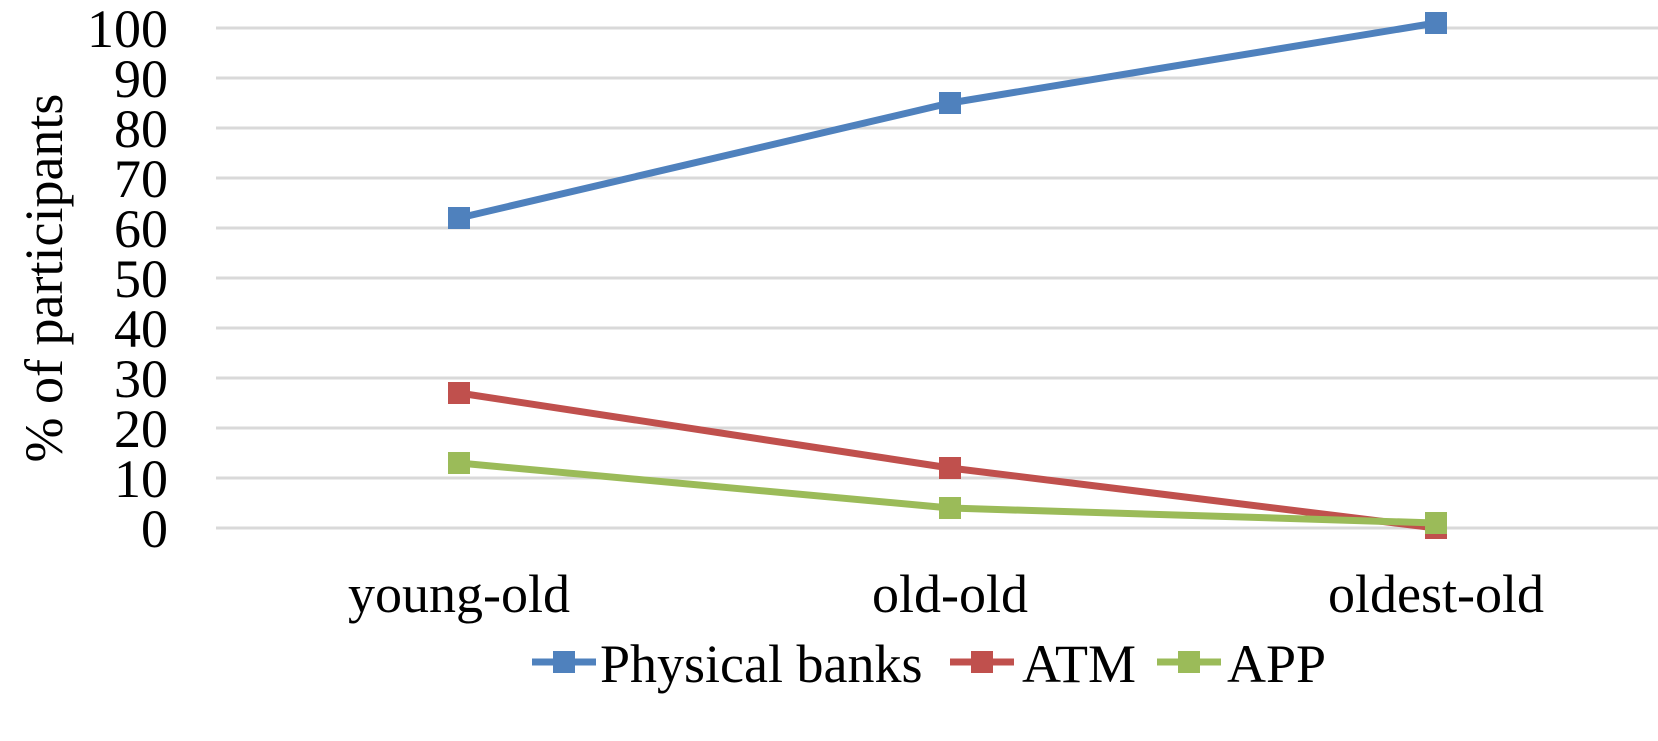 The height and width of the screenshot is (741, 1658). What do you see at coordinates (141, 129) in the screenshot?
I see `y-tick-label: 80` at bounding box center [141, 129].